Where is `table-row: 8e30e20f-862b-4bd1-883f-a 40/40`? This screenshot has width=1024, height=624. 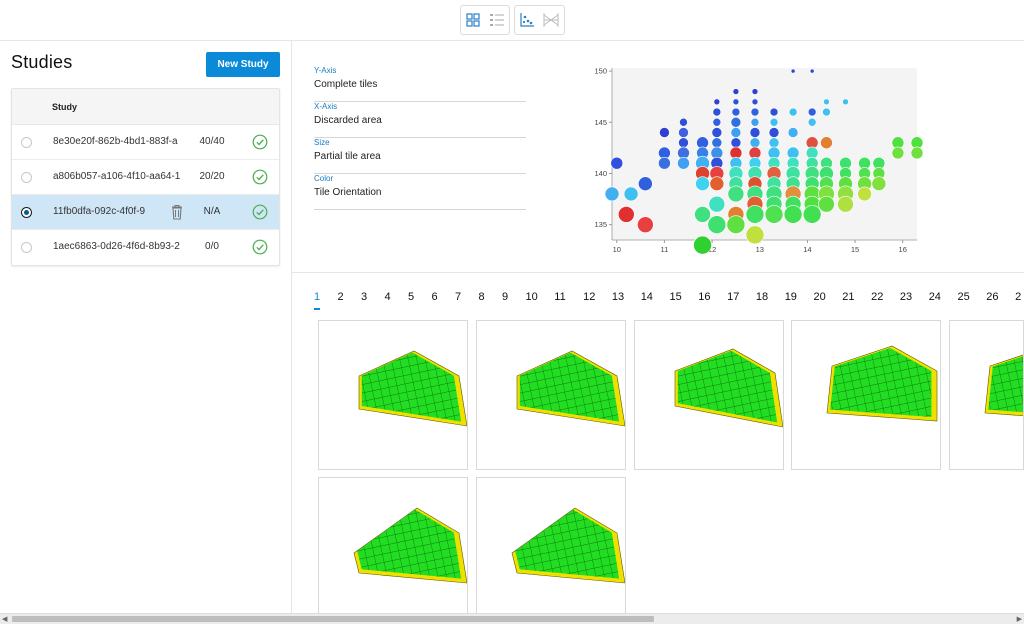
table-row: 8e30e20f-862b-4bd1-883f-a 40/40 is located at coordinates (145, 142).